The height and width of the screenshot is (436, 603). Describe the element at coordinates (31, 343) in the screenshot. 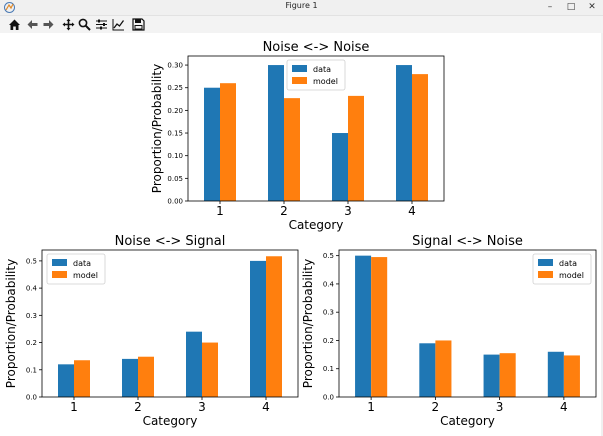

I see `y-tick-label: 0.2` at that location.